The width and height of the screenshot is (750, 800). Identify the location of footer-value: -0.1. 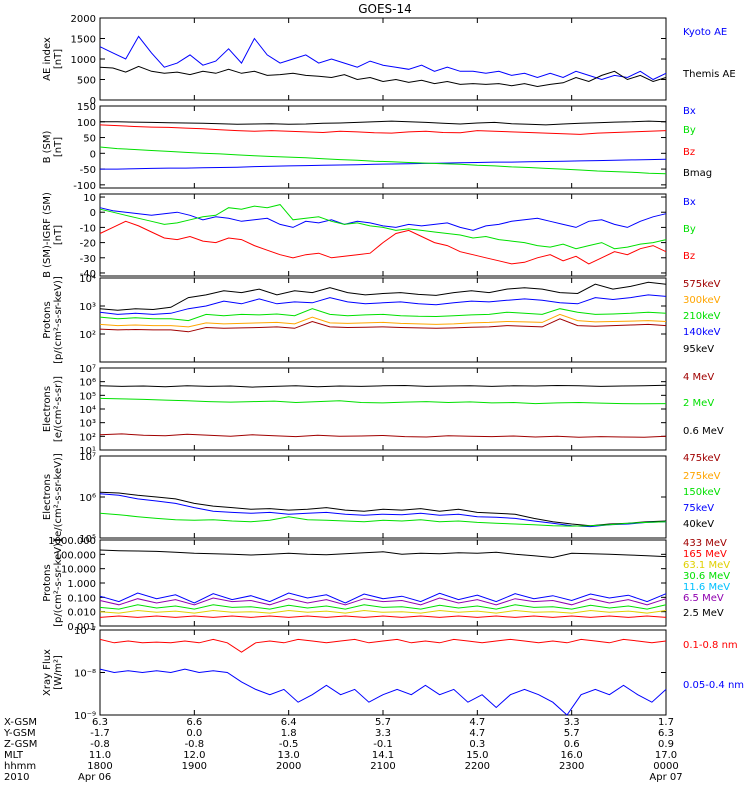
(383, 744).